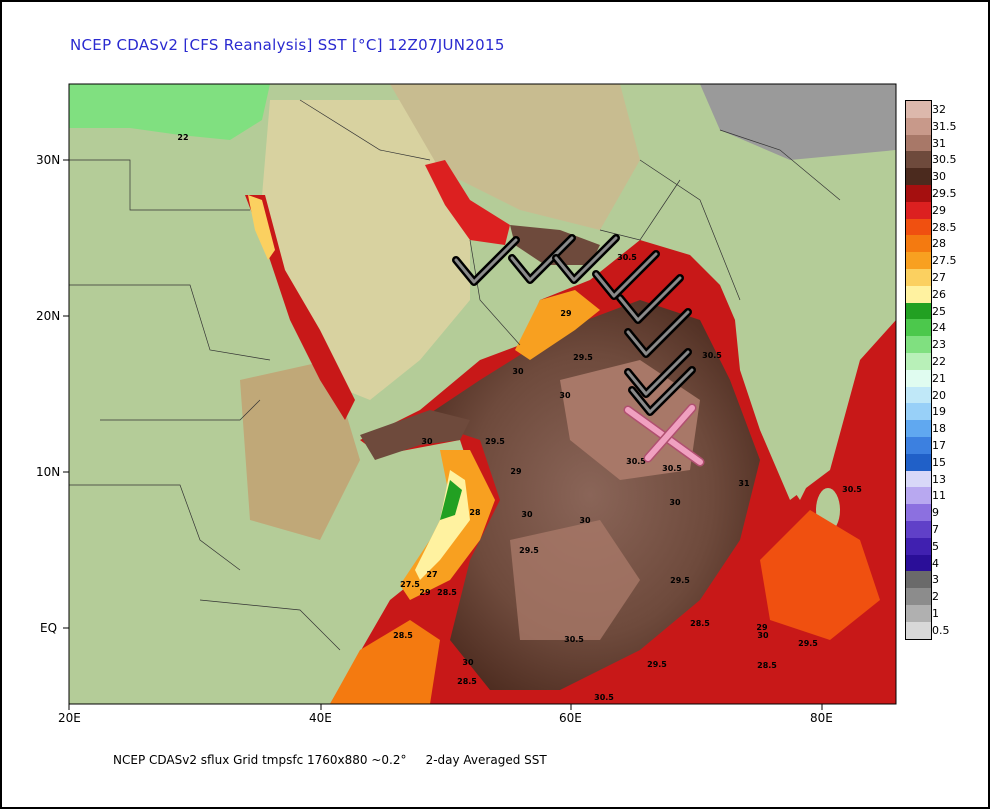 This screenshot has width=990, height=809. Describe the element at coordinates (939, 378) in the screenshot. I see `legend-label: 21` at that location.